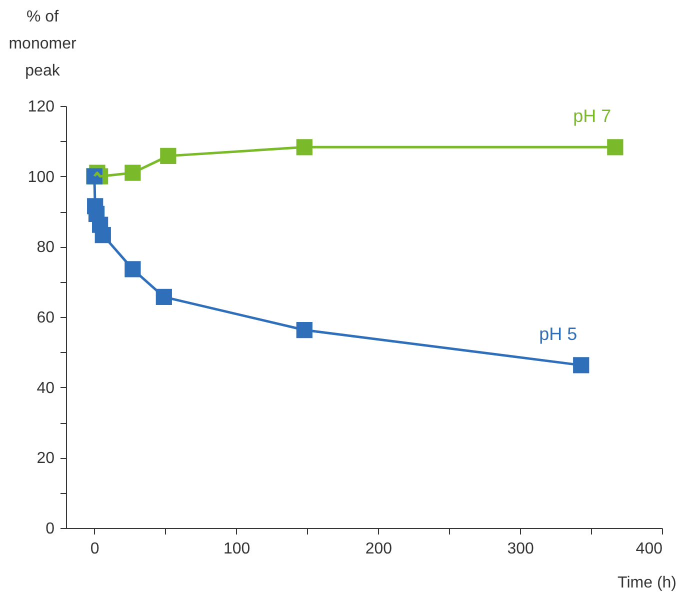 Image resolution: width=685 pixels, height=594 pixels. What do you see at coordinates (649, 549) in the screenshot?
I see `x-tick-label: 400` at bounding box center [649, 549].